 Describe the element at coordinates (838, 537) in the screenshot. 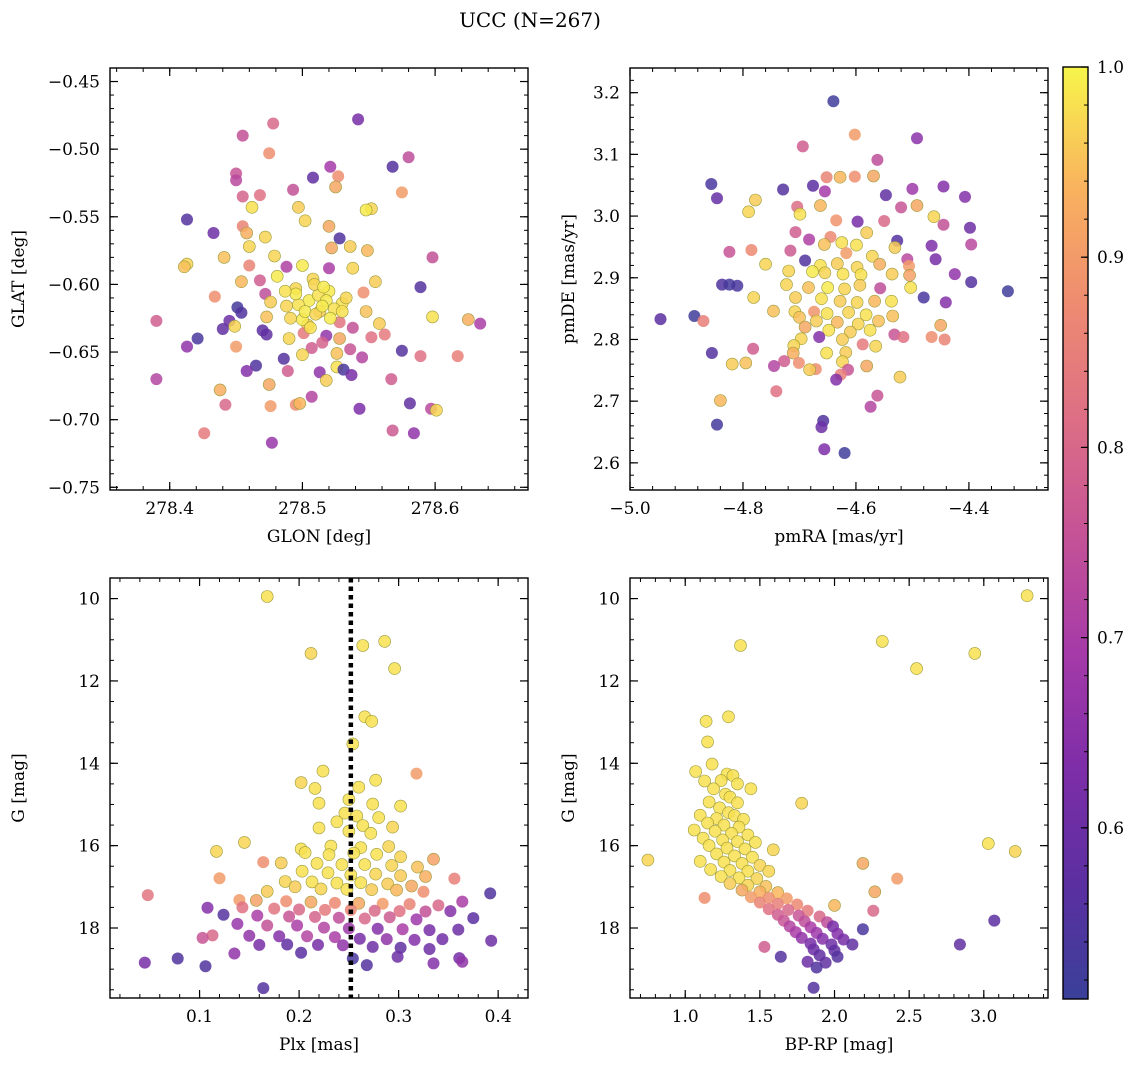

I see `x-axis-label: pmRA [mas/yr]` at that location.